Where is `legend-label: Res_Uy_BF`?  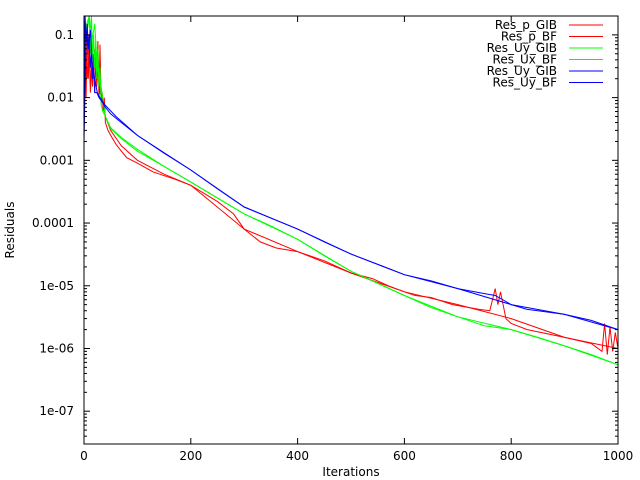
legend-label: Res_Uy_BF is located at coordinates (525, 83).